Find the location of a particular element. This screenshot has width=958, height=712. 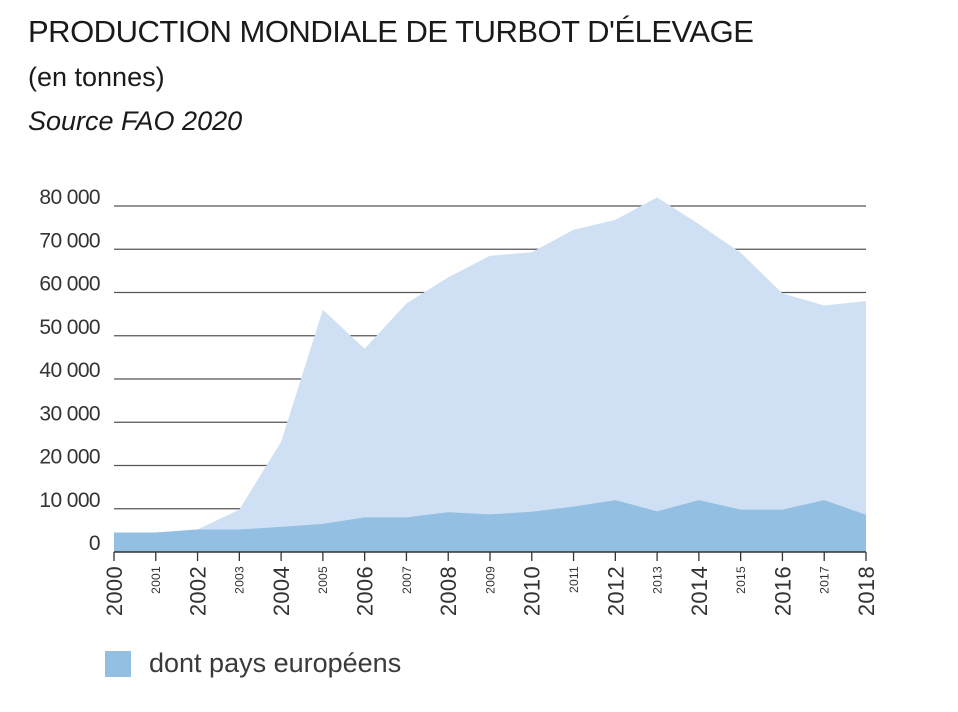

area-europe is located at coordinates (490, 526).